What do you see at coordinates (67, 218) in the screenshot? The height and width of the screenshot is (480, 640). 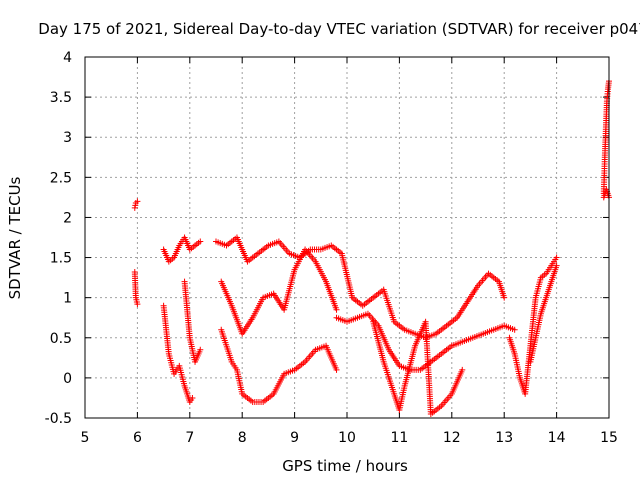 I see `y-tick-label: 2` at bounding box center [67, 218].